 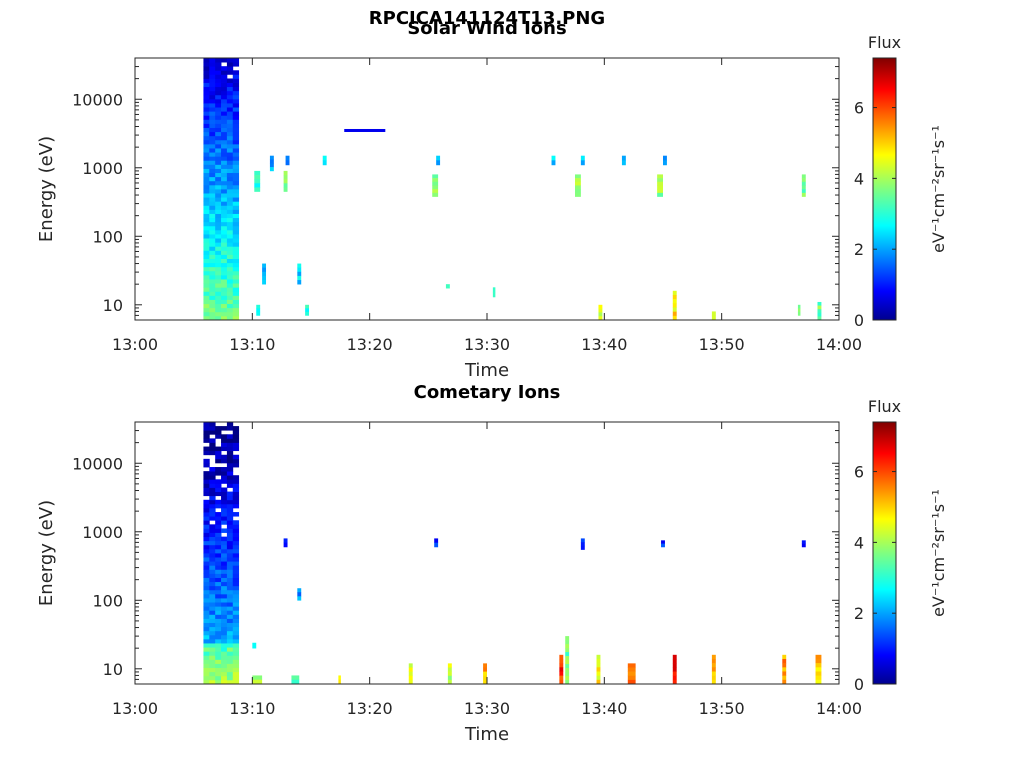 I want to click on colorbar-tick-label: 2, so click(x=859, y=613).